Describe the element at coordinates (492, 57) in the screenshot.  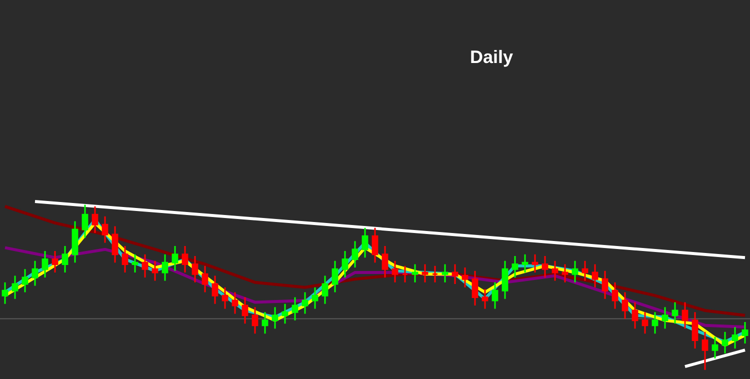
I see `chart-title: Daily` at that location.